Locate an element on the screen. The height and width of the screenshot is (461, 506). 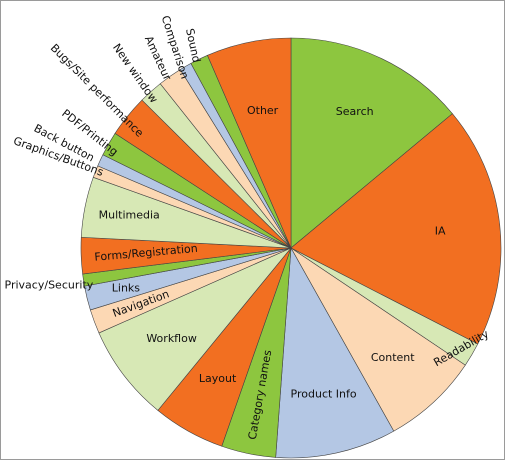
slice-label-search: Search is located at coordinates (355, 111).